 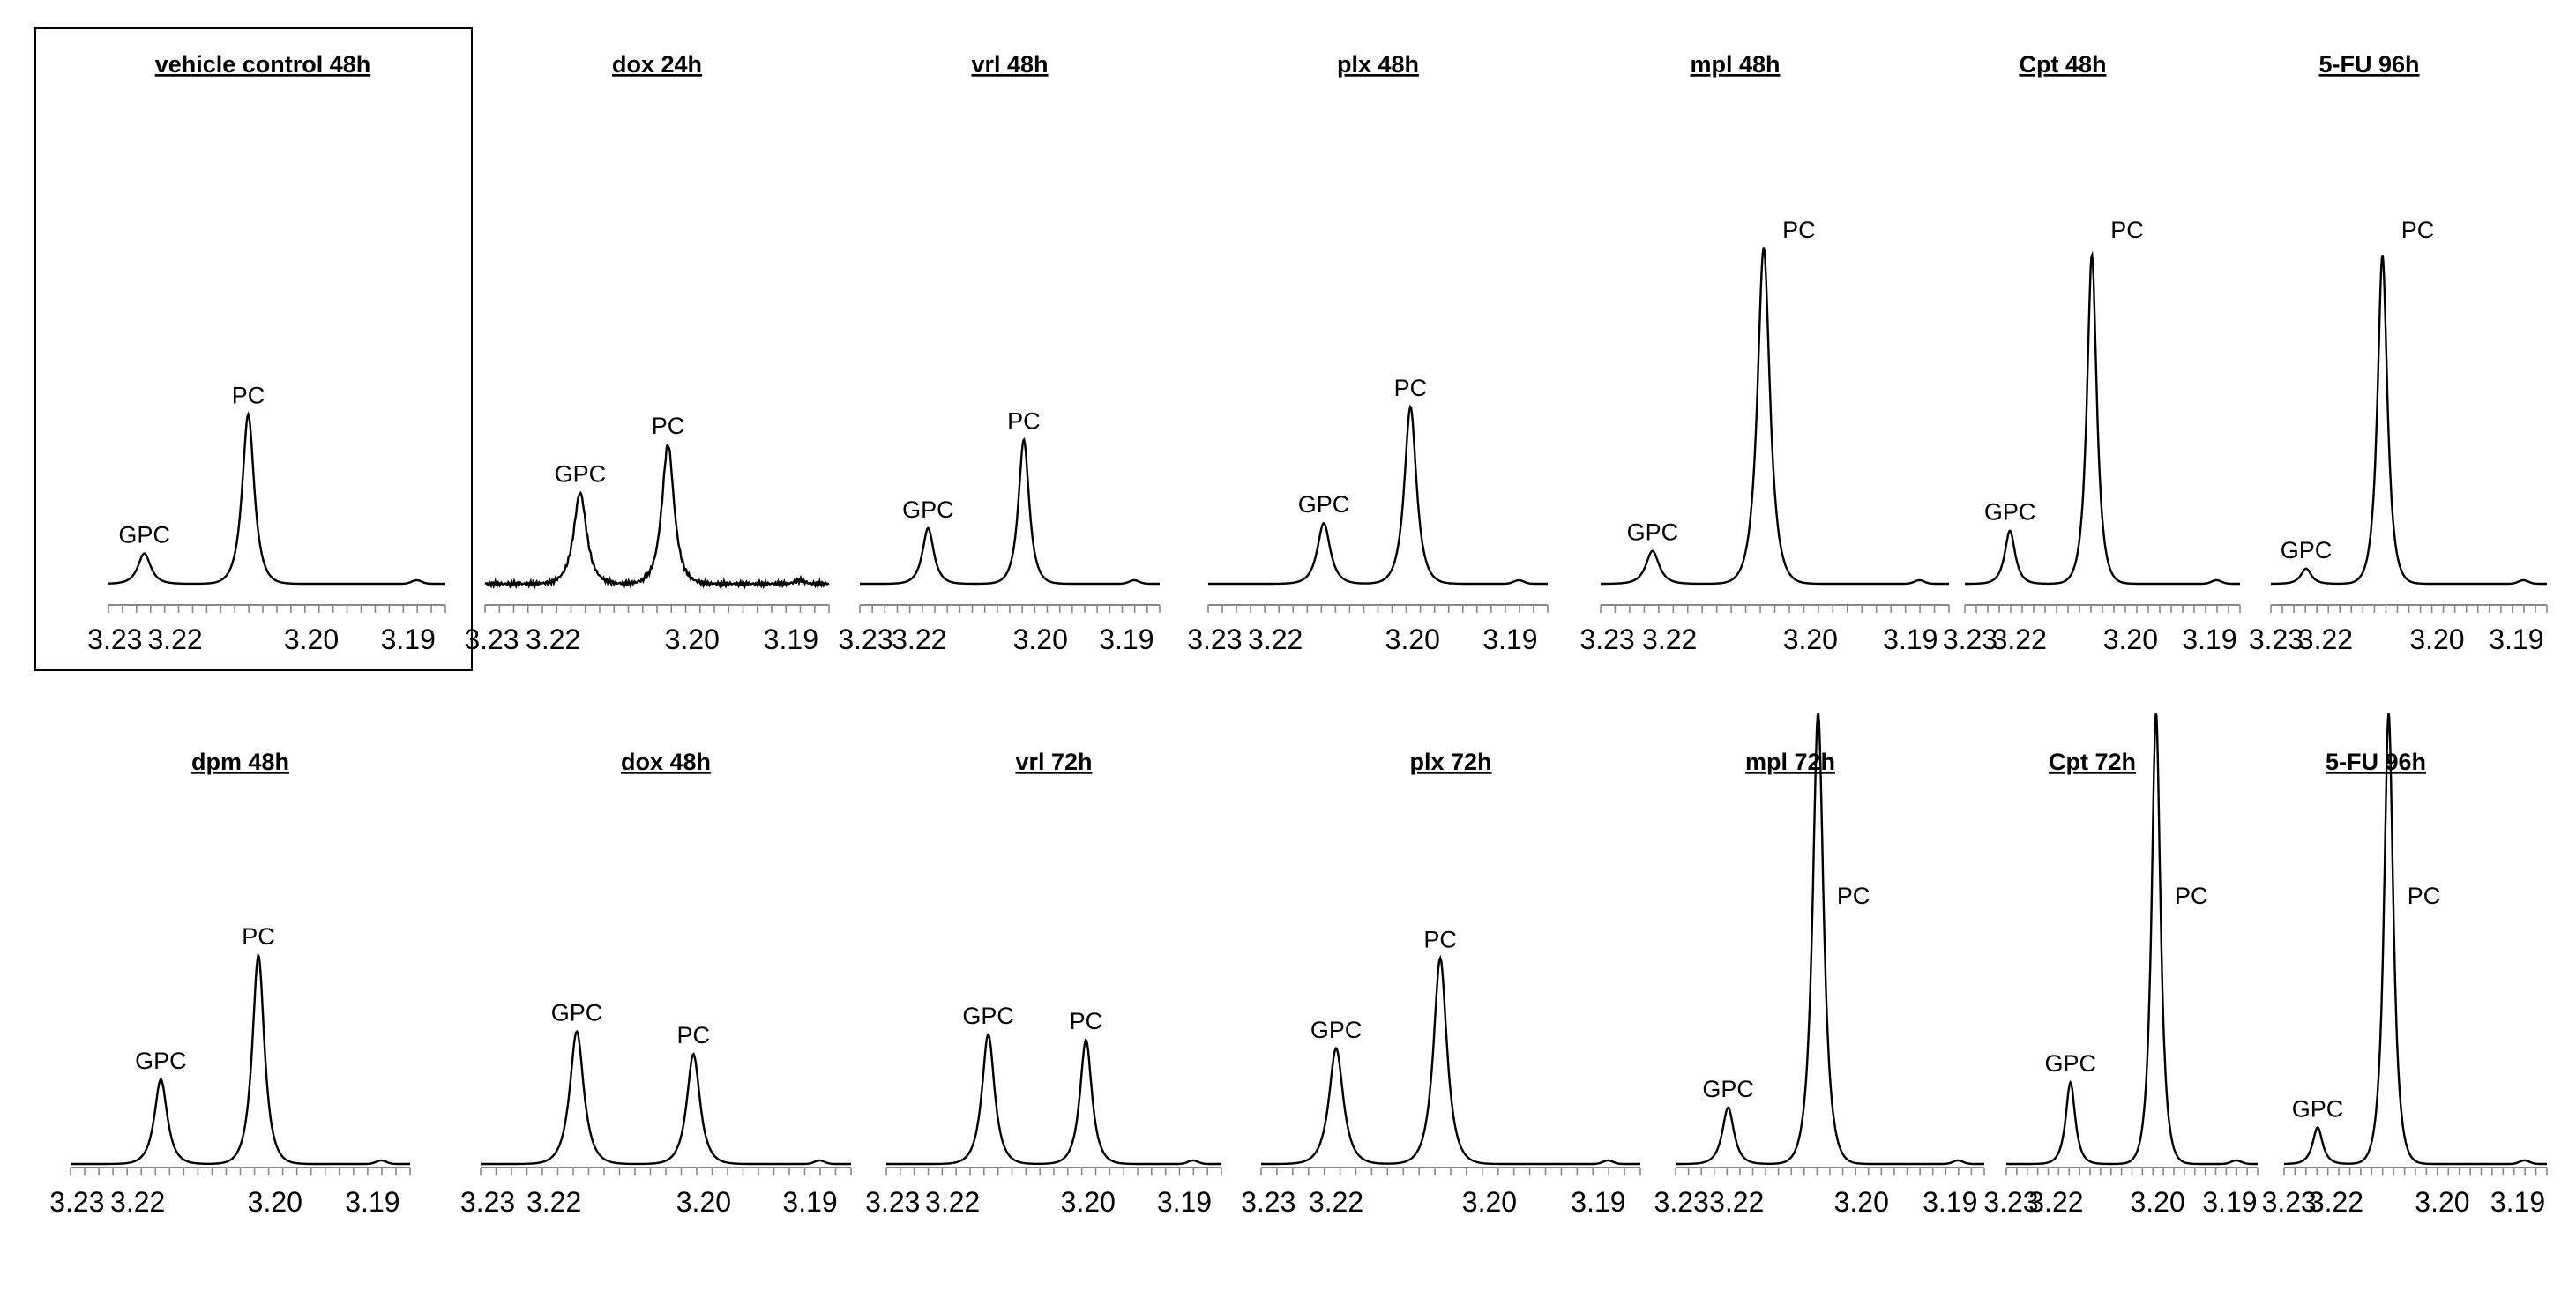 I want to click on spectrum-panel: vrl 72h GPC PC 3.23 3.22 3.20 3.19, so click(x=1043, y=983).